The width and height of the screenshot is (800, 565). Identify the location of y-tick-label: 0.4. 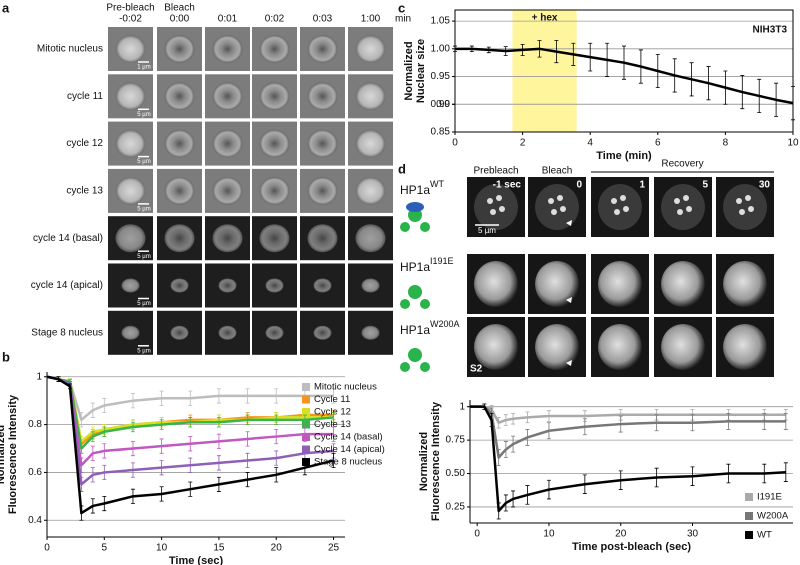
(35, 520).